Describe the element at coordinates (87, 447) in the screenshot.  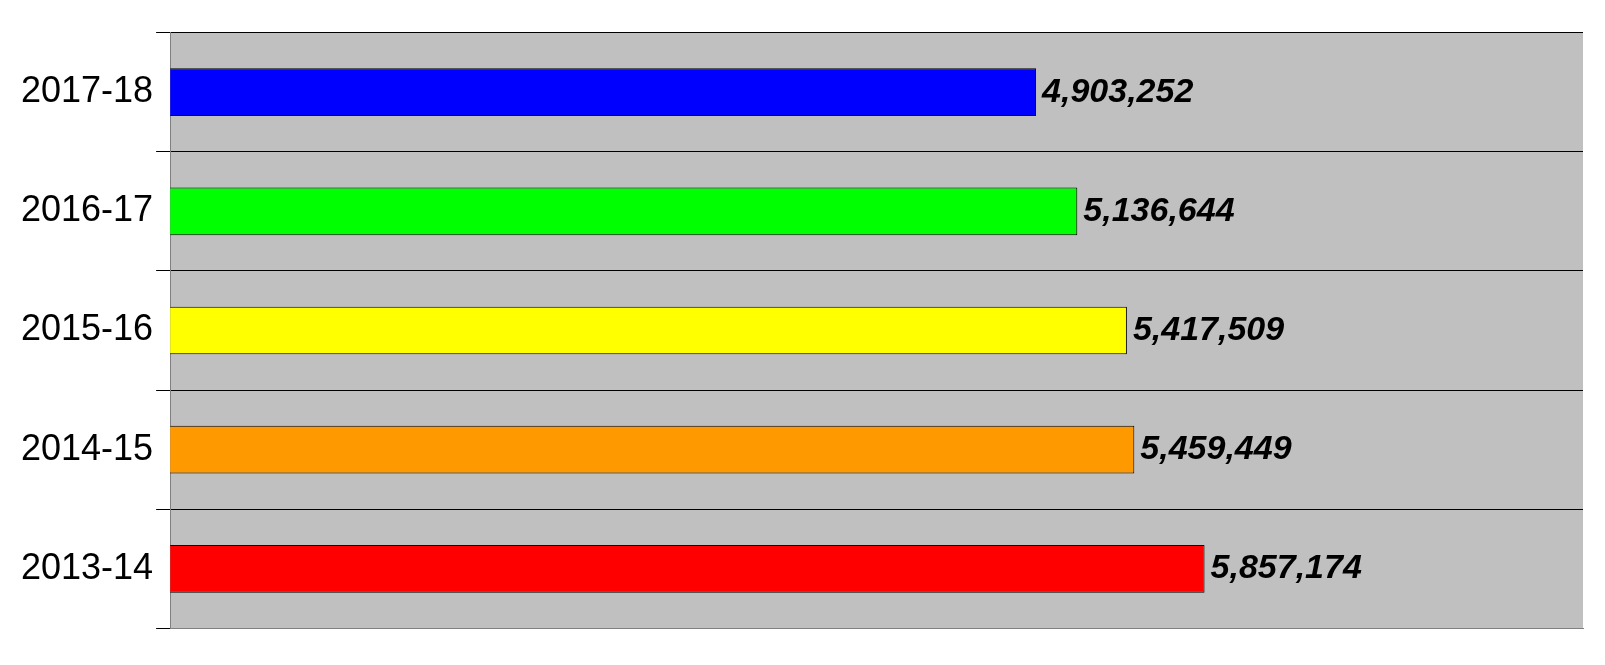
I see `y-tick-label: 2014-15` at that location.